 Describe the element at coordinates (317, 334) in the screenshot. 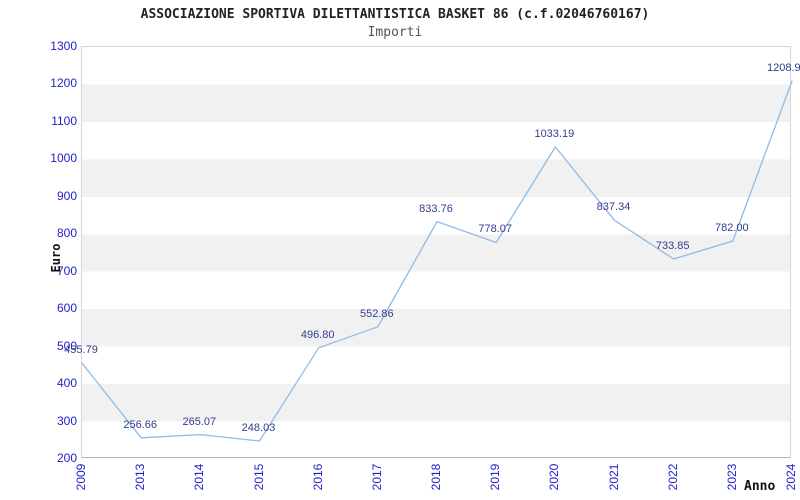

I see `point-value-label: 496.80` at that location.